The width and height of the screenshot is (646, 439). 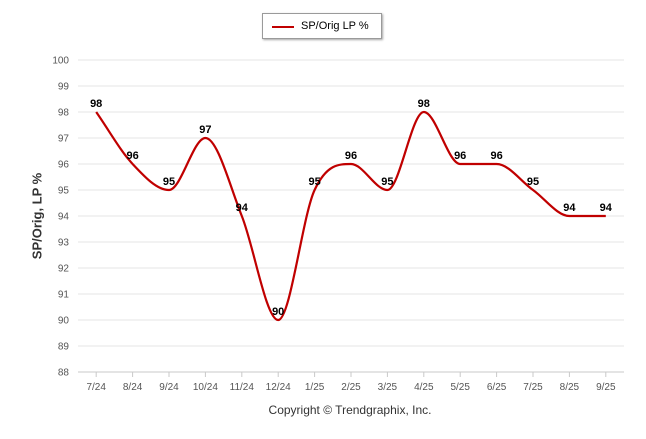 I want to click on x-tick-label: 5/25, so click(x=460, y=387).